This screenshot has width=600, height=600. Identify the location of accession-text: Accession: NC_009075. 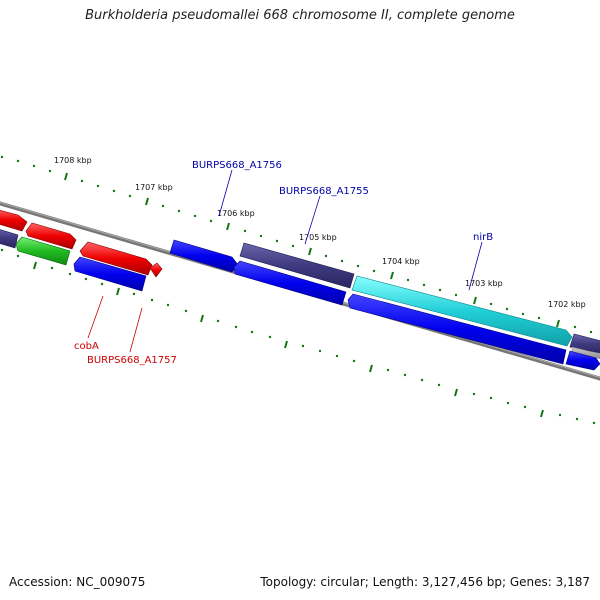
(77, 582).